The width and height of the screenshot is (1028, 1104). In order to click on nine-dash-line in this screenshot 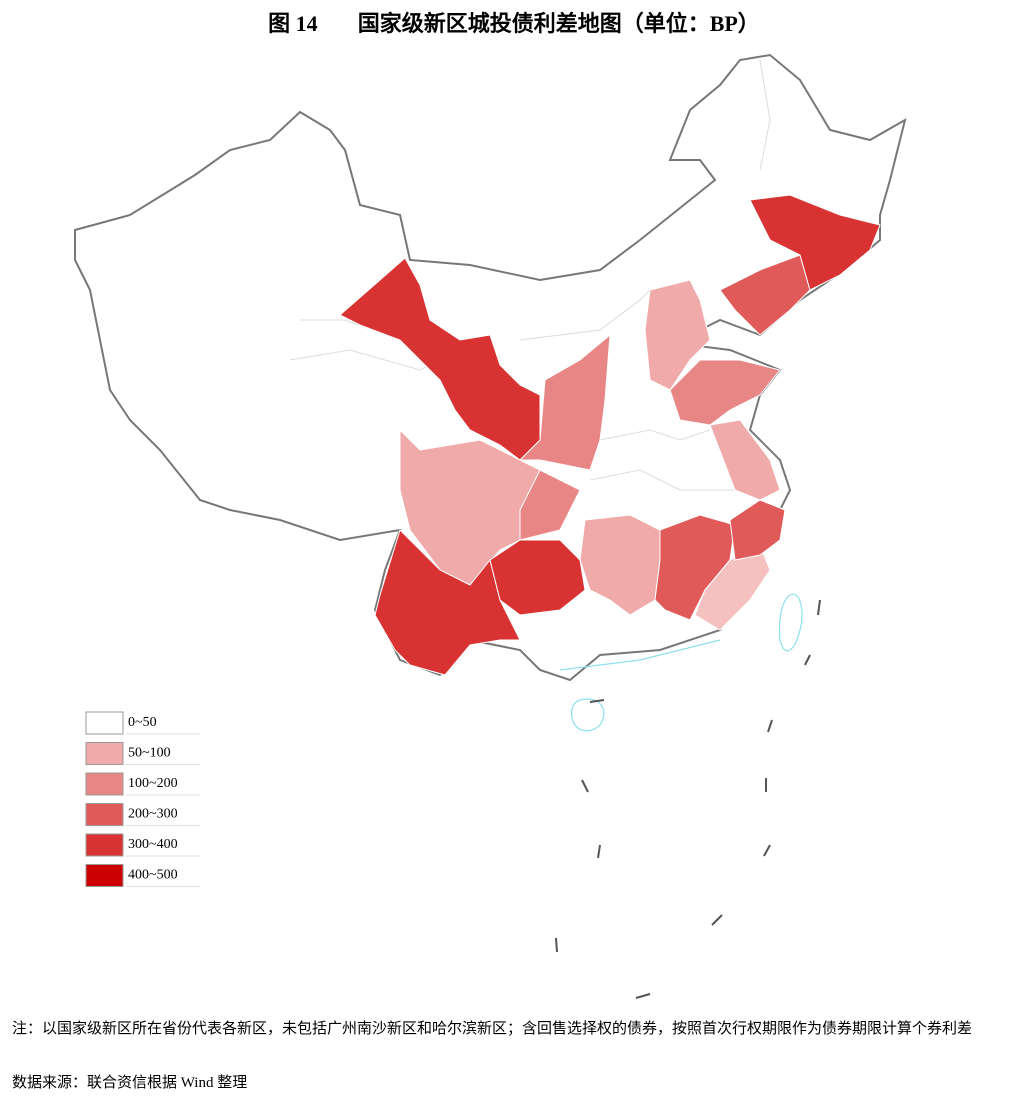, I will do `click(688, 799)`.